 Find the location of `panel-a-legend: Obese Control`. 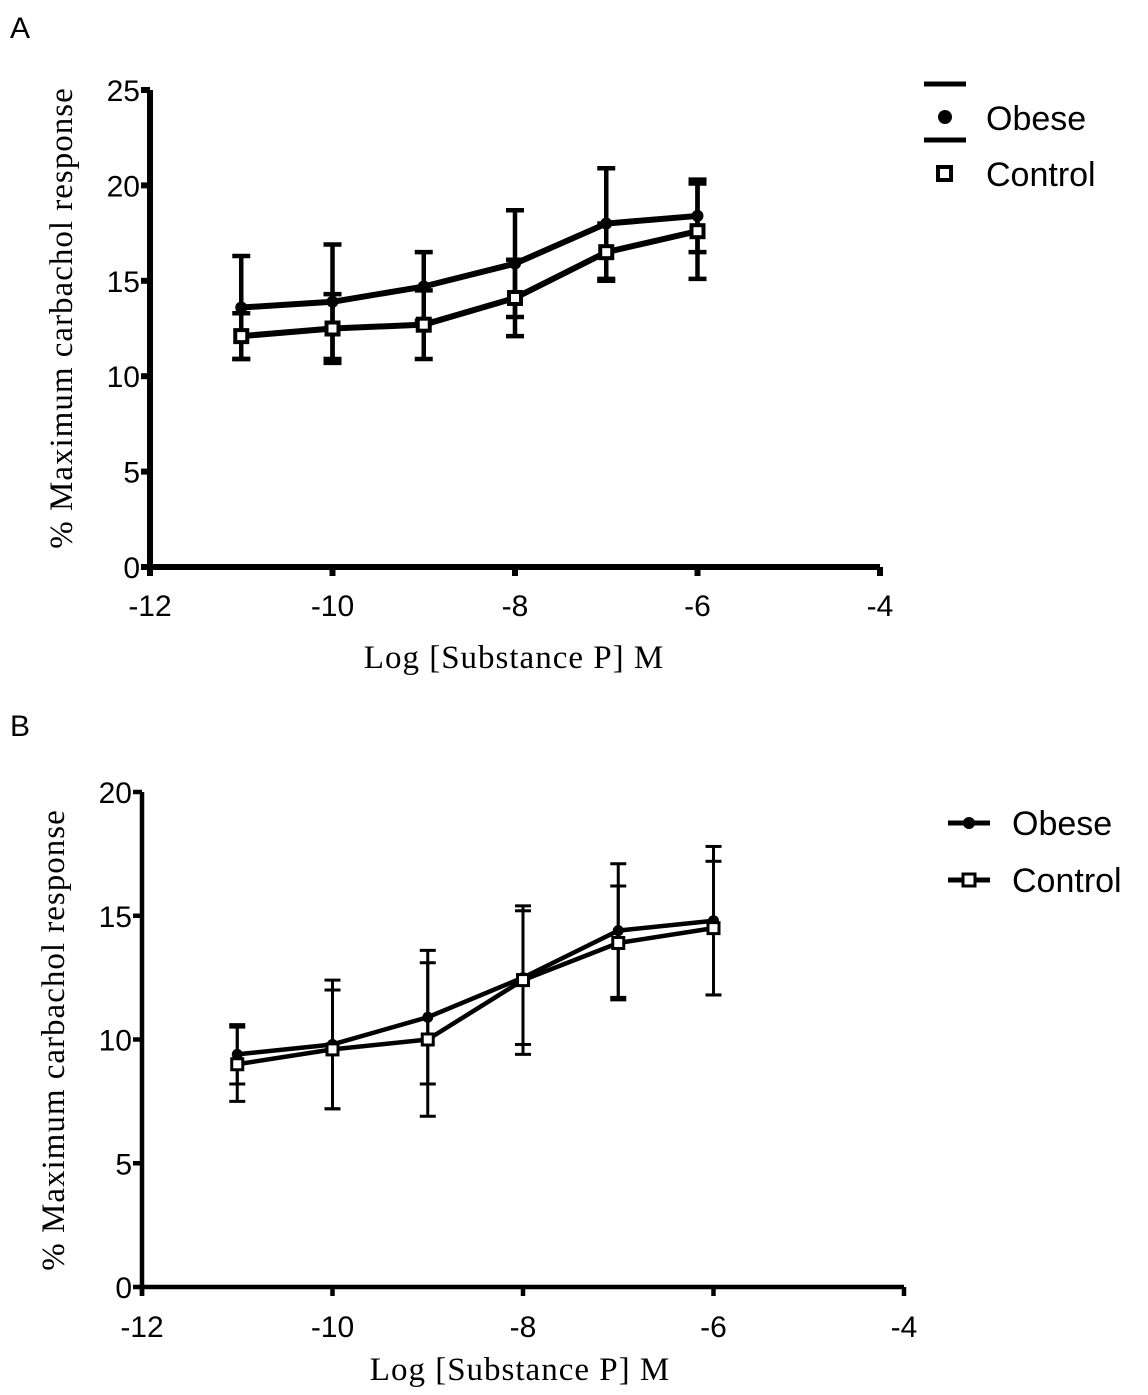

panel-a-legend: Obese Control is located at coordinates (1010, 137).